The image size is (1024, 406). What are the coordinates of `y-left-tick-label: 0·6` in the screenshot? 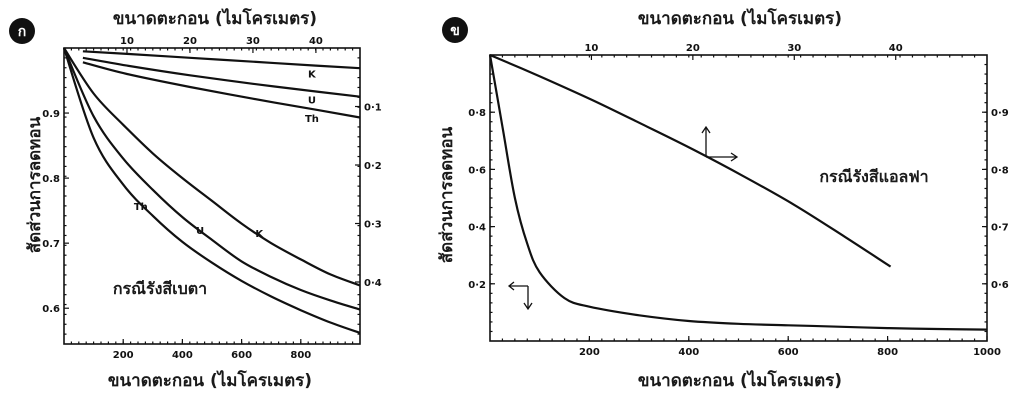 It's located at (477, 170).